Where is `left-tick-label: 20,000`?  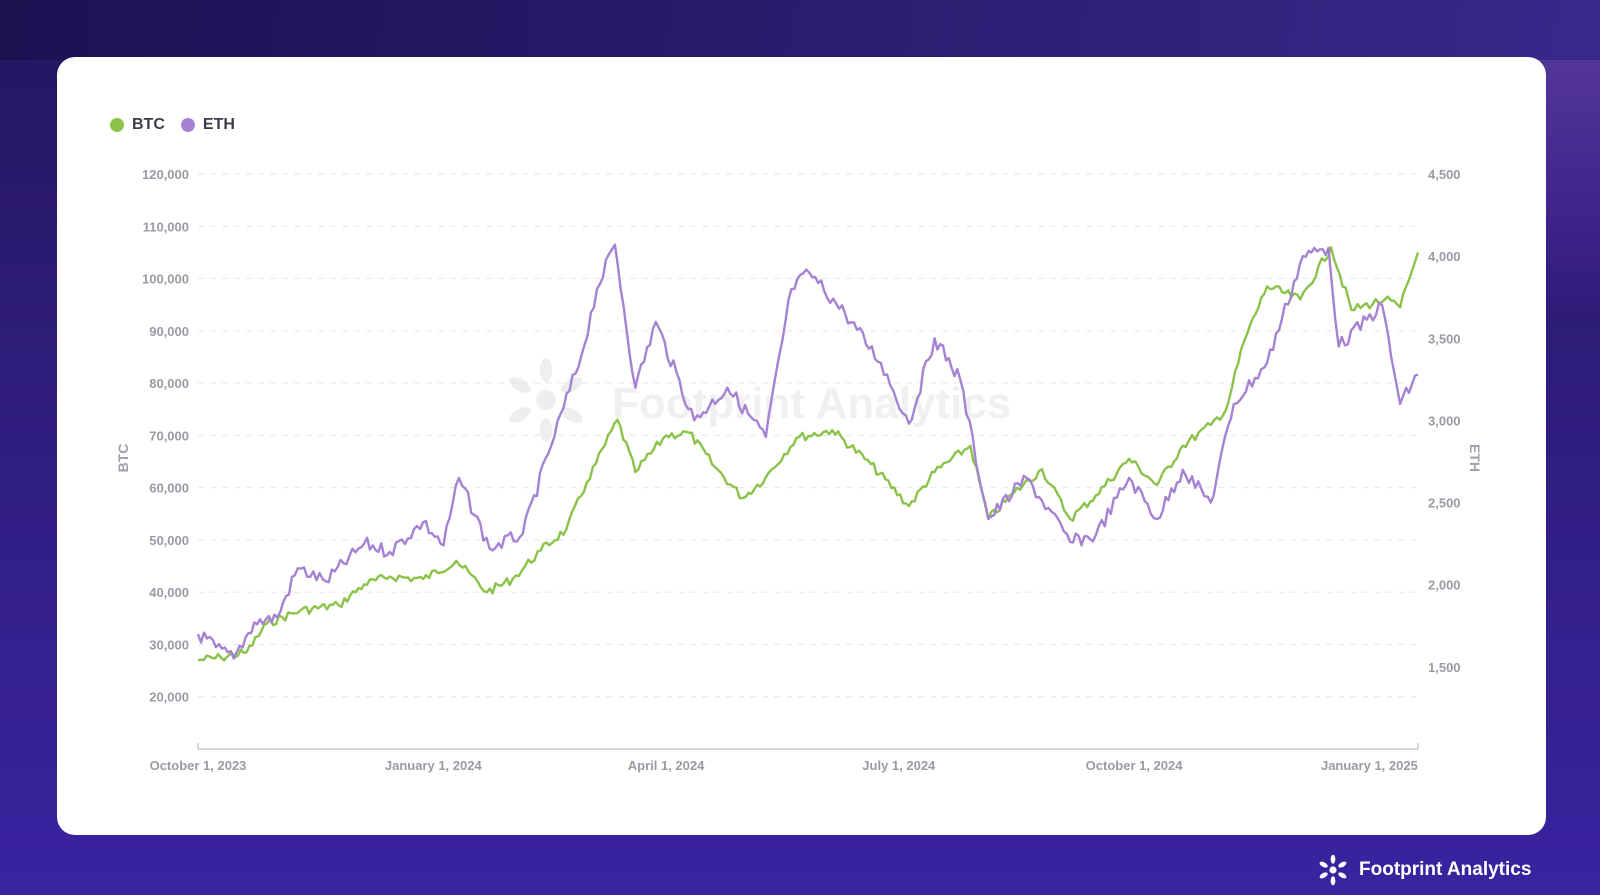
left-tick-label: 20,000 is located at coordinates (169, 697).